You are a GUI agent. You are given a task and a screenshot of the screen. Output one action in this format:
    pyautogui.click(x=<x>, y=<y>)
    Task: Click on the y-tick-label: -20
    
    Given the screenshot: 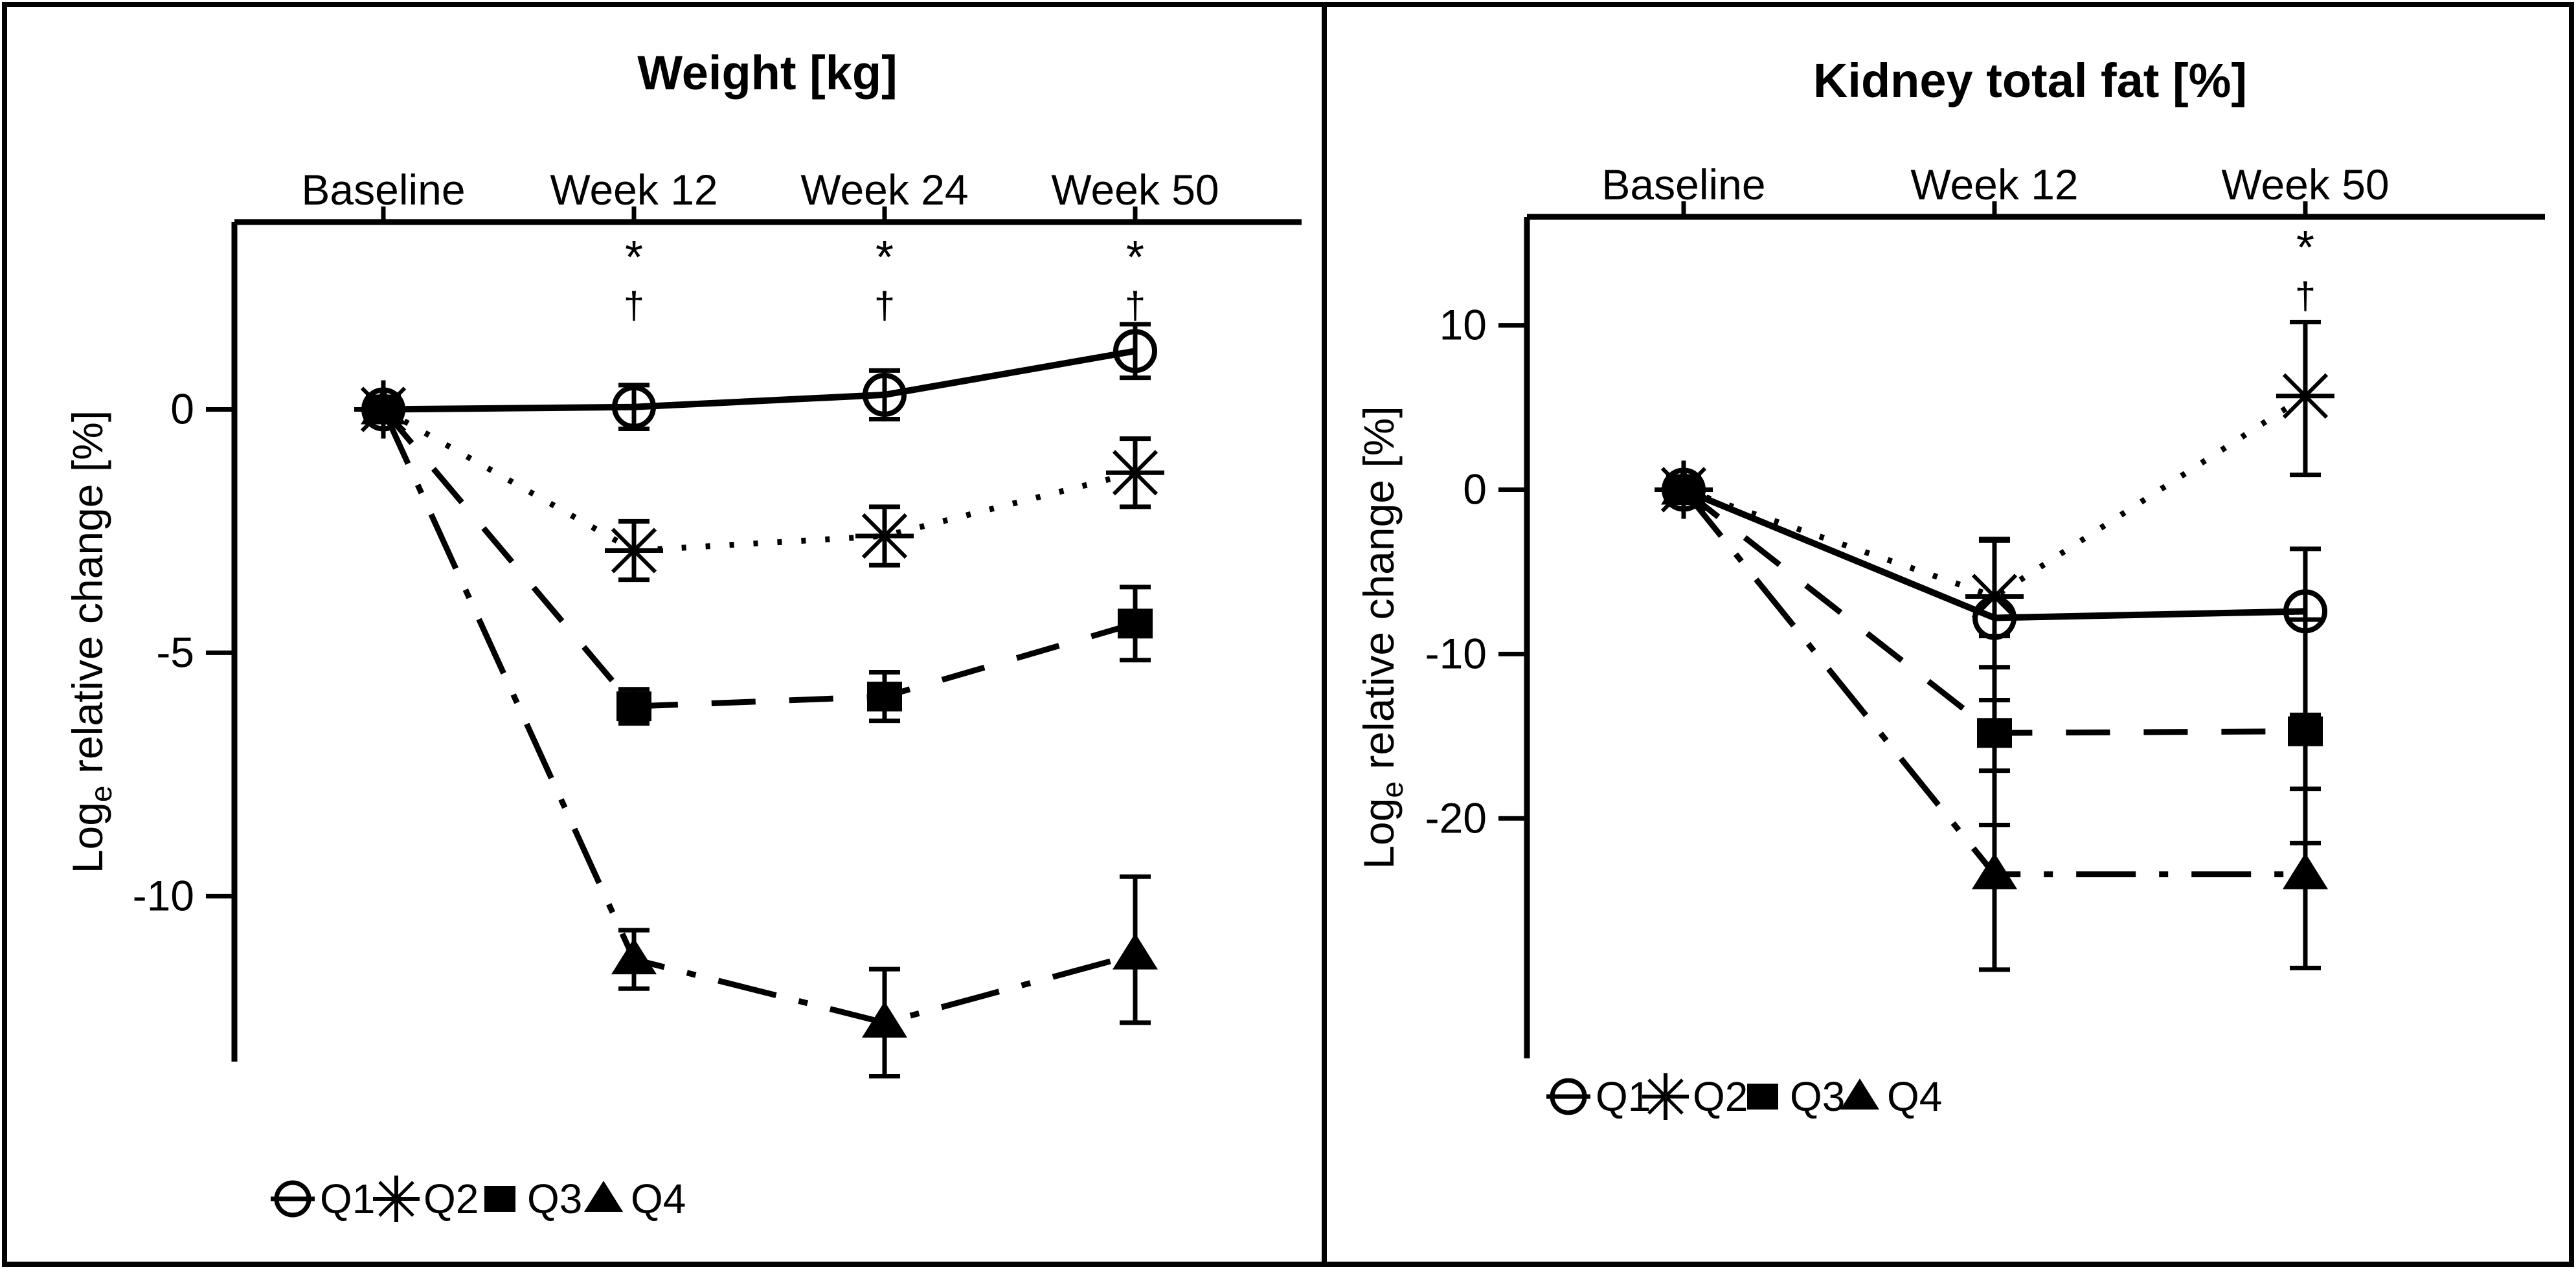 What is the action you would take?
    pyautogui.click(x=1456, y=818)
    